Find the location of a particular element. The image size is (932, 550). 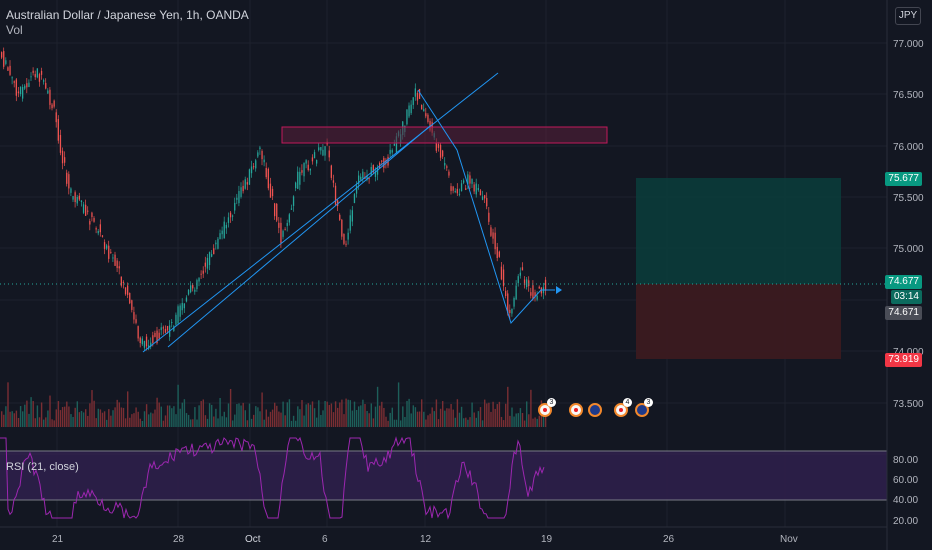

rsi-line is located at coordinates (272, 478).